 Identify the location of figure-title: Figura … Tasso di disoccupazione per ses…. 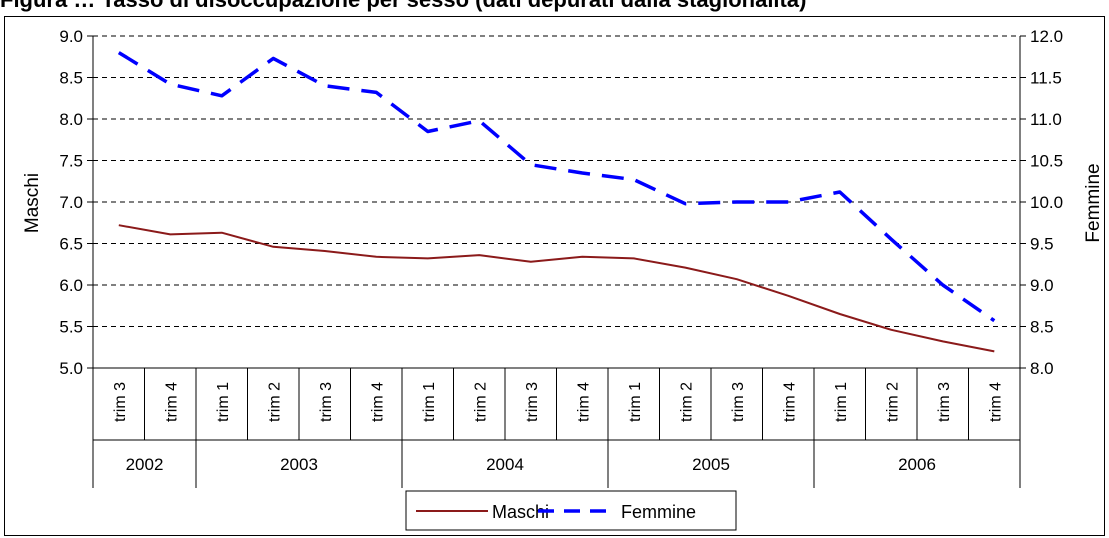
(554, 7).